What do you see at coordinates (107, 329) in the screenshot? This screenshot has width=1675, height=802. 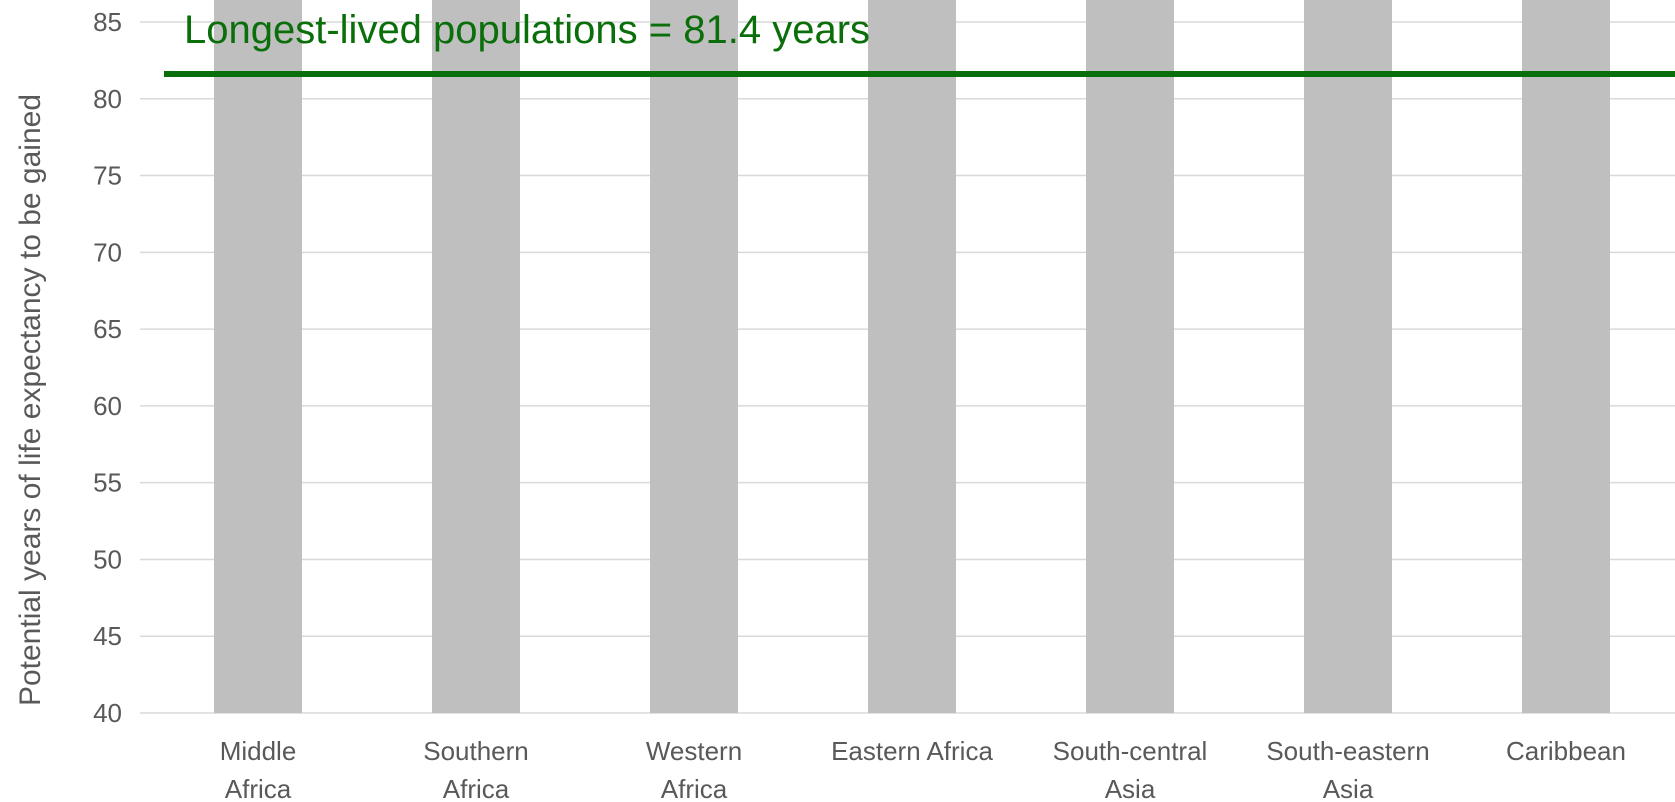 I see `y-tick-label: 65` at bounding box center [107, 329].